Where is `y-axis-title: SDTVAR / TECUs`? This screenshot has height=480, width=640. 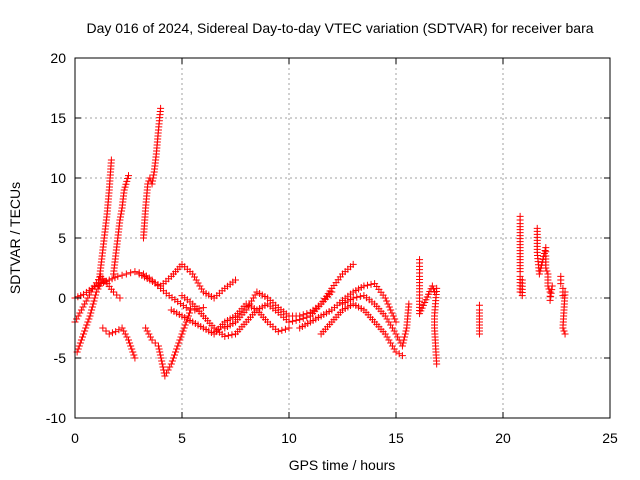
y-axis-title: SDTVAR / TECUs is located at coordinates (15, 238).